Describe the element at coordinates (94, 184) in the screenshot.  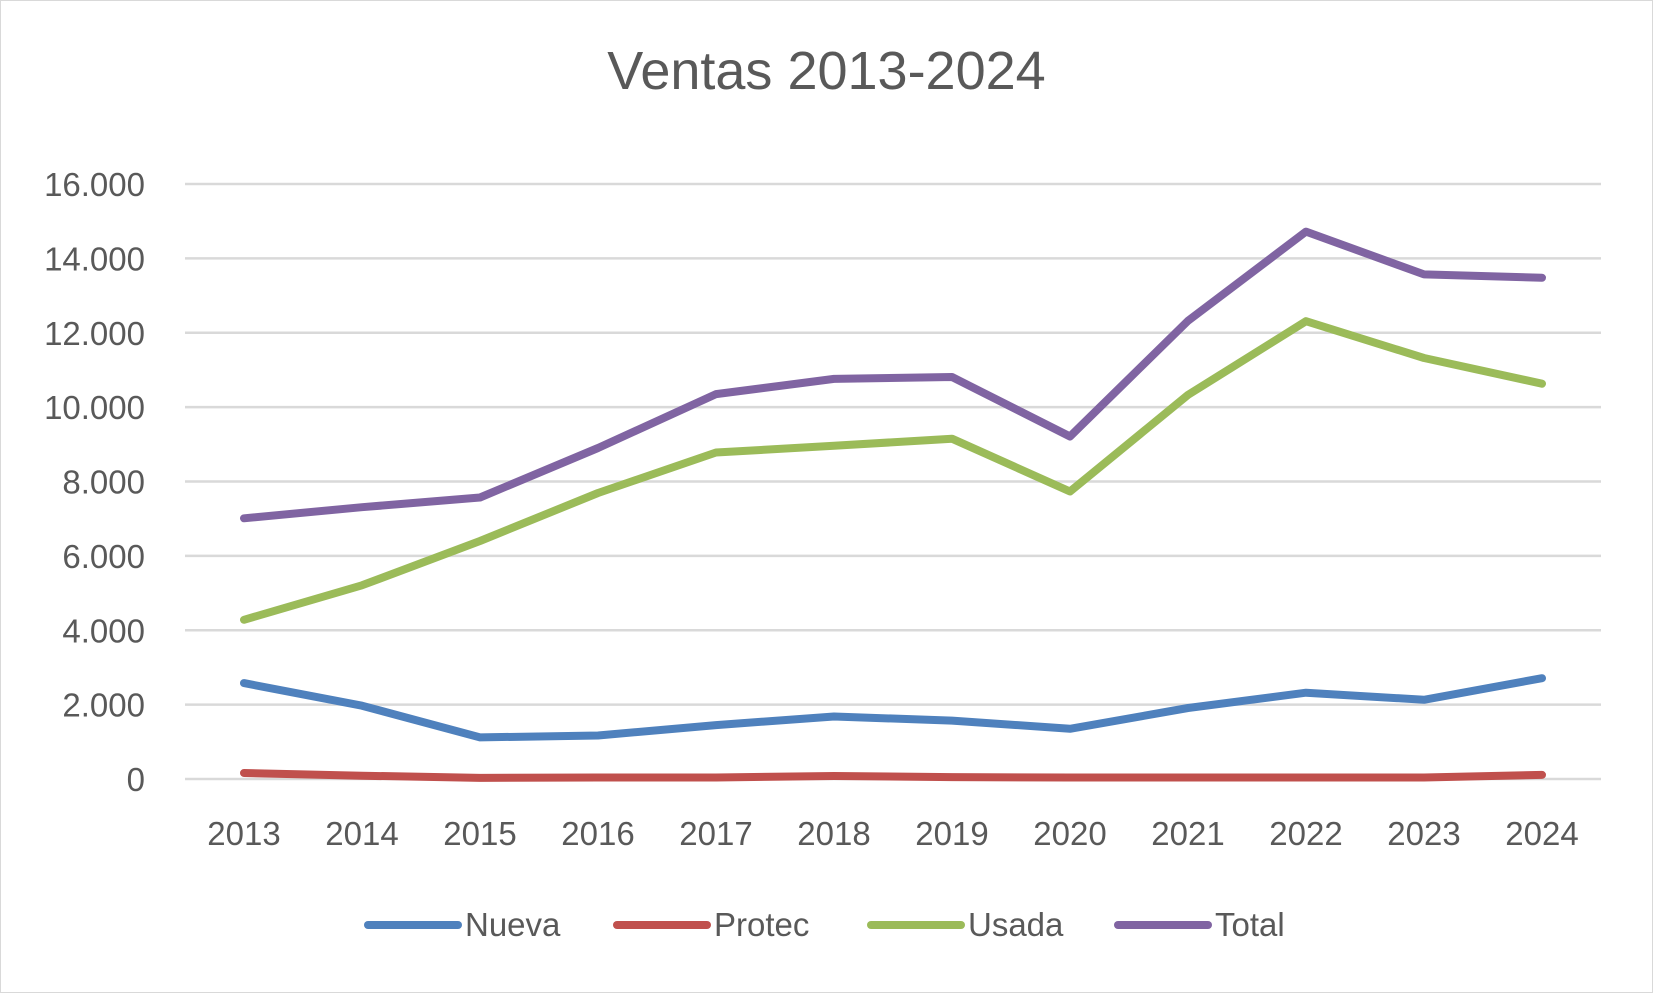
I see `y-tick-label: 16.000` at that location.